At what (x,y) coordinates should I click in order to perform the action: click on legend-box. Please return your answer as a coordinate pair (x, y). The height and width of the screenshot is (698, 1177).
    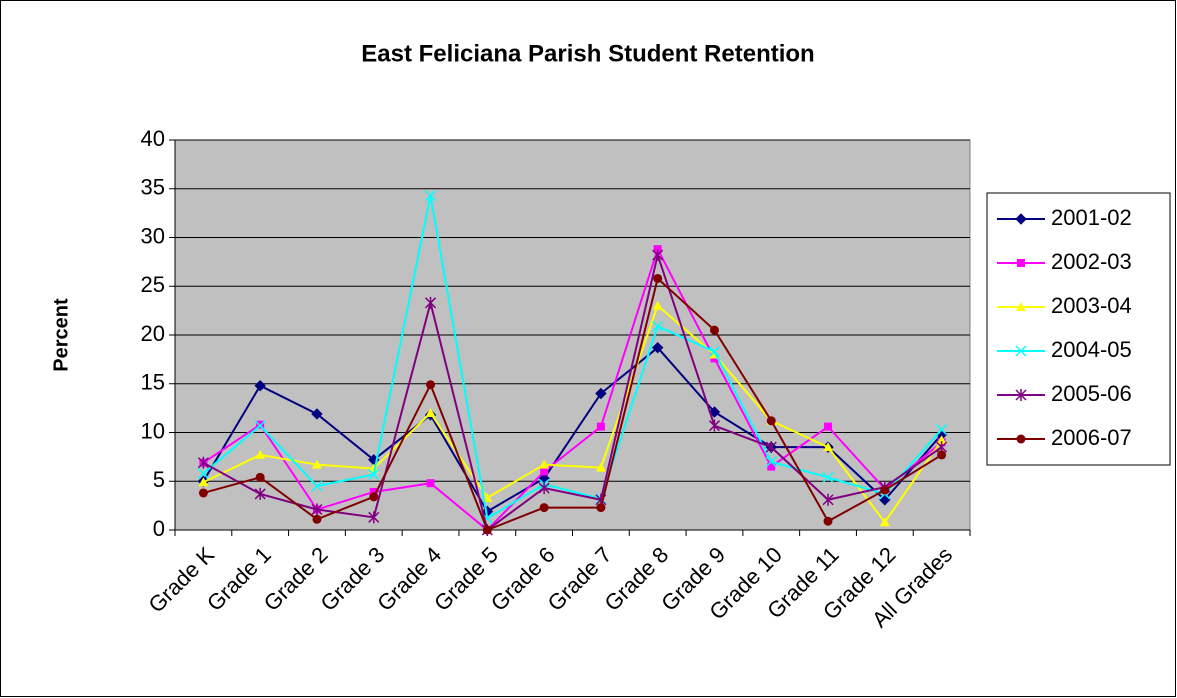
    Looking at the image, I should click on (1078, 329).